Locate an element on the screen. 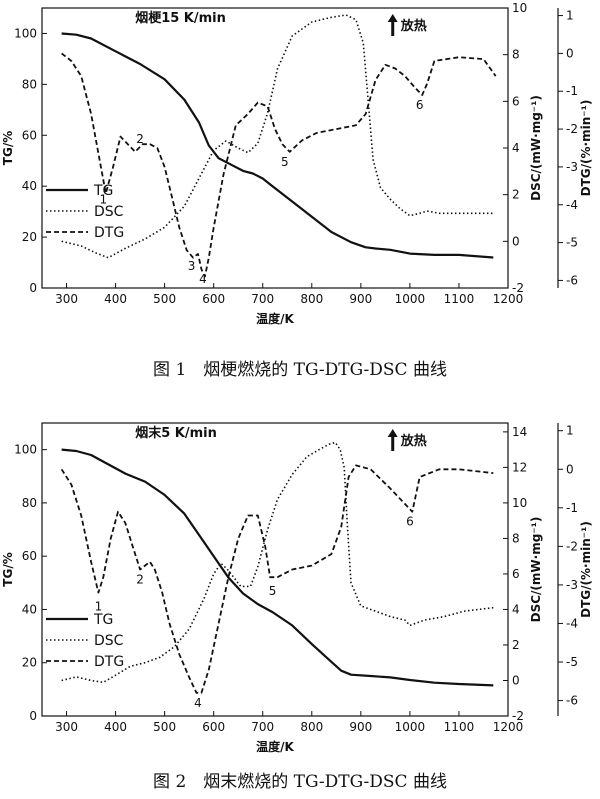 The image size is (600, 799). peak-label: 3 is located at coordinates (192, 266).